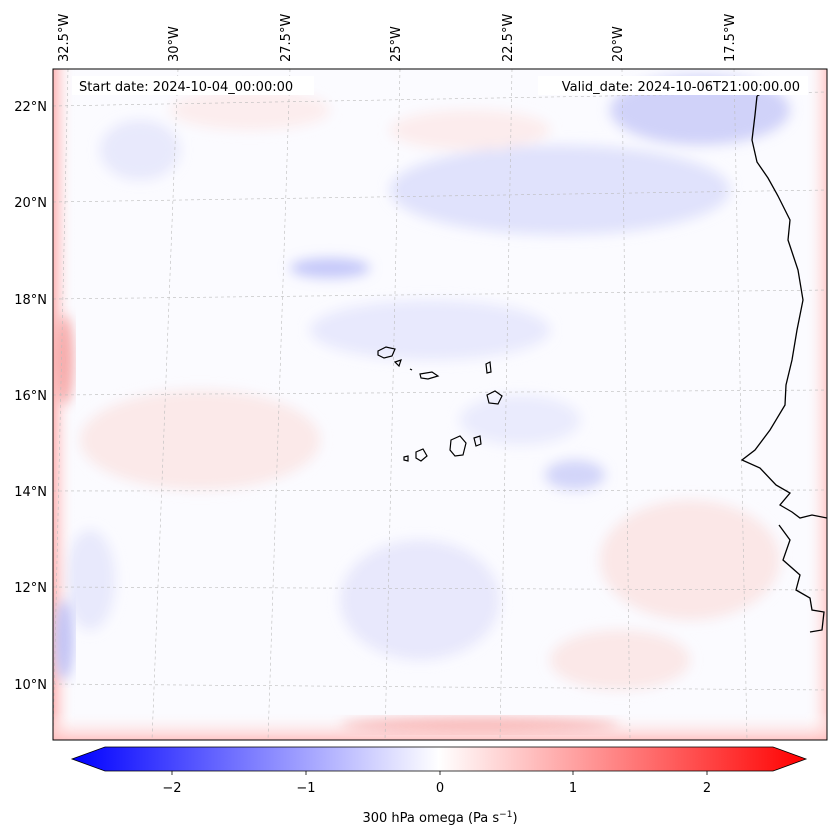 Image resolution: width=837 pixels, height=839 pixels. I want to click on colorbar-label-text: 300 hPa omega (Pa s, so click(430, 818).